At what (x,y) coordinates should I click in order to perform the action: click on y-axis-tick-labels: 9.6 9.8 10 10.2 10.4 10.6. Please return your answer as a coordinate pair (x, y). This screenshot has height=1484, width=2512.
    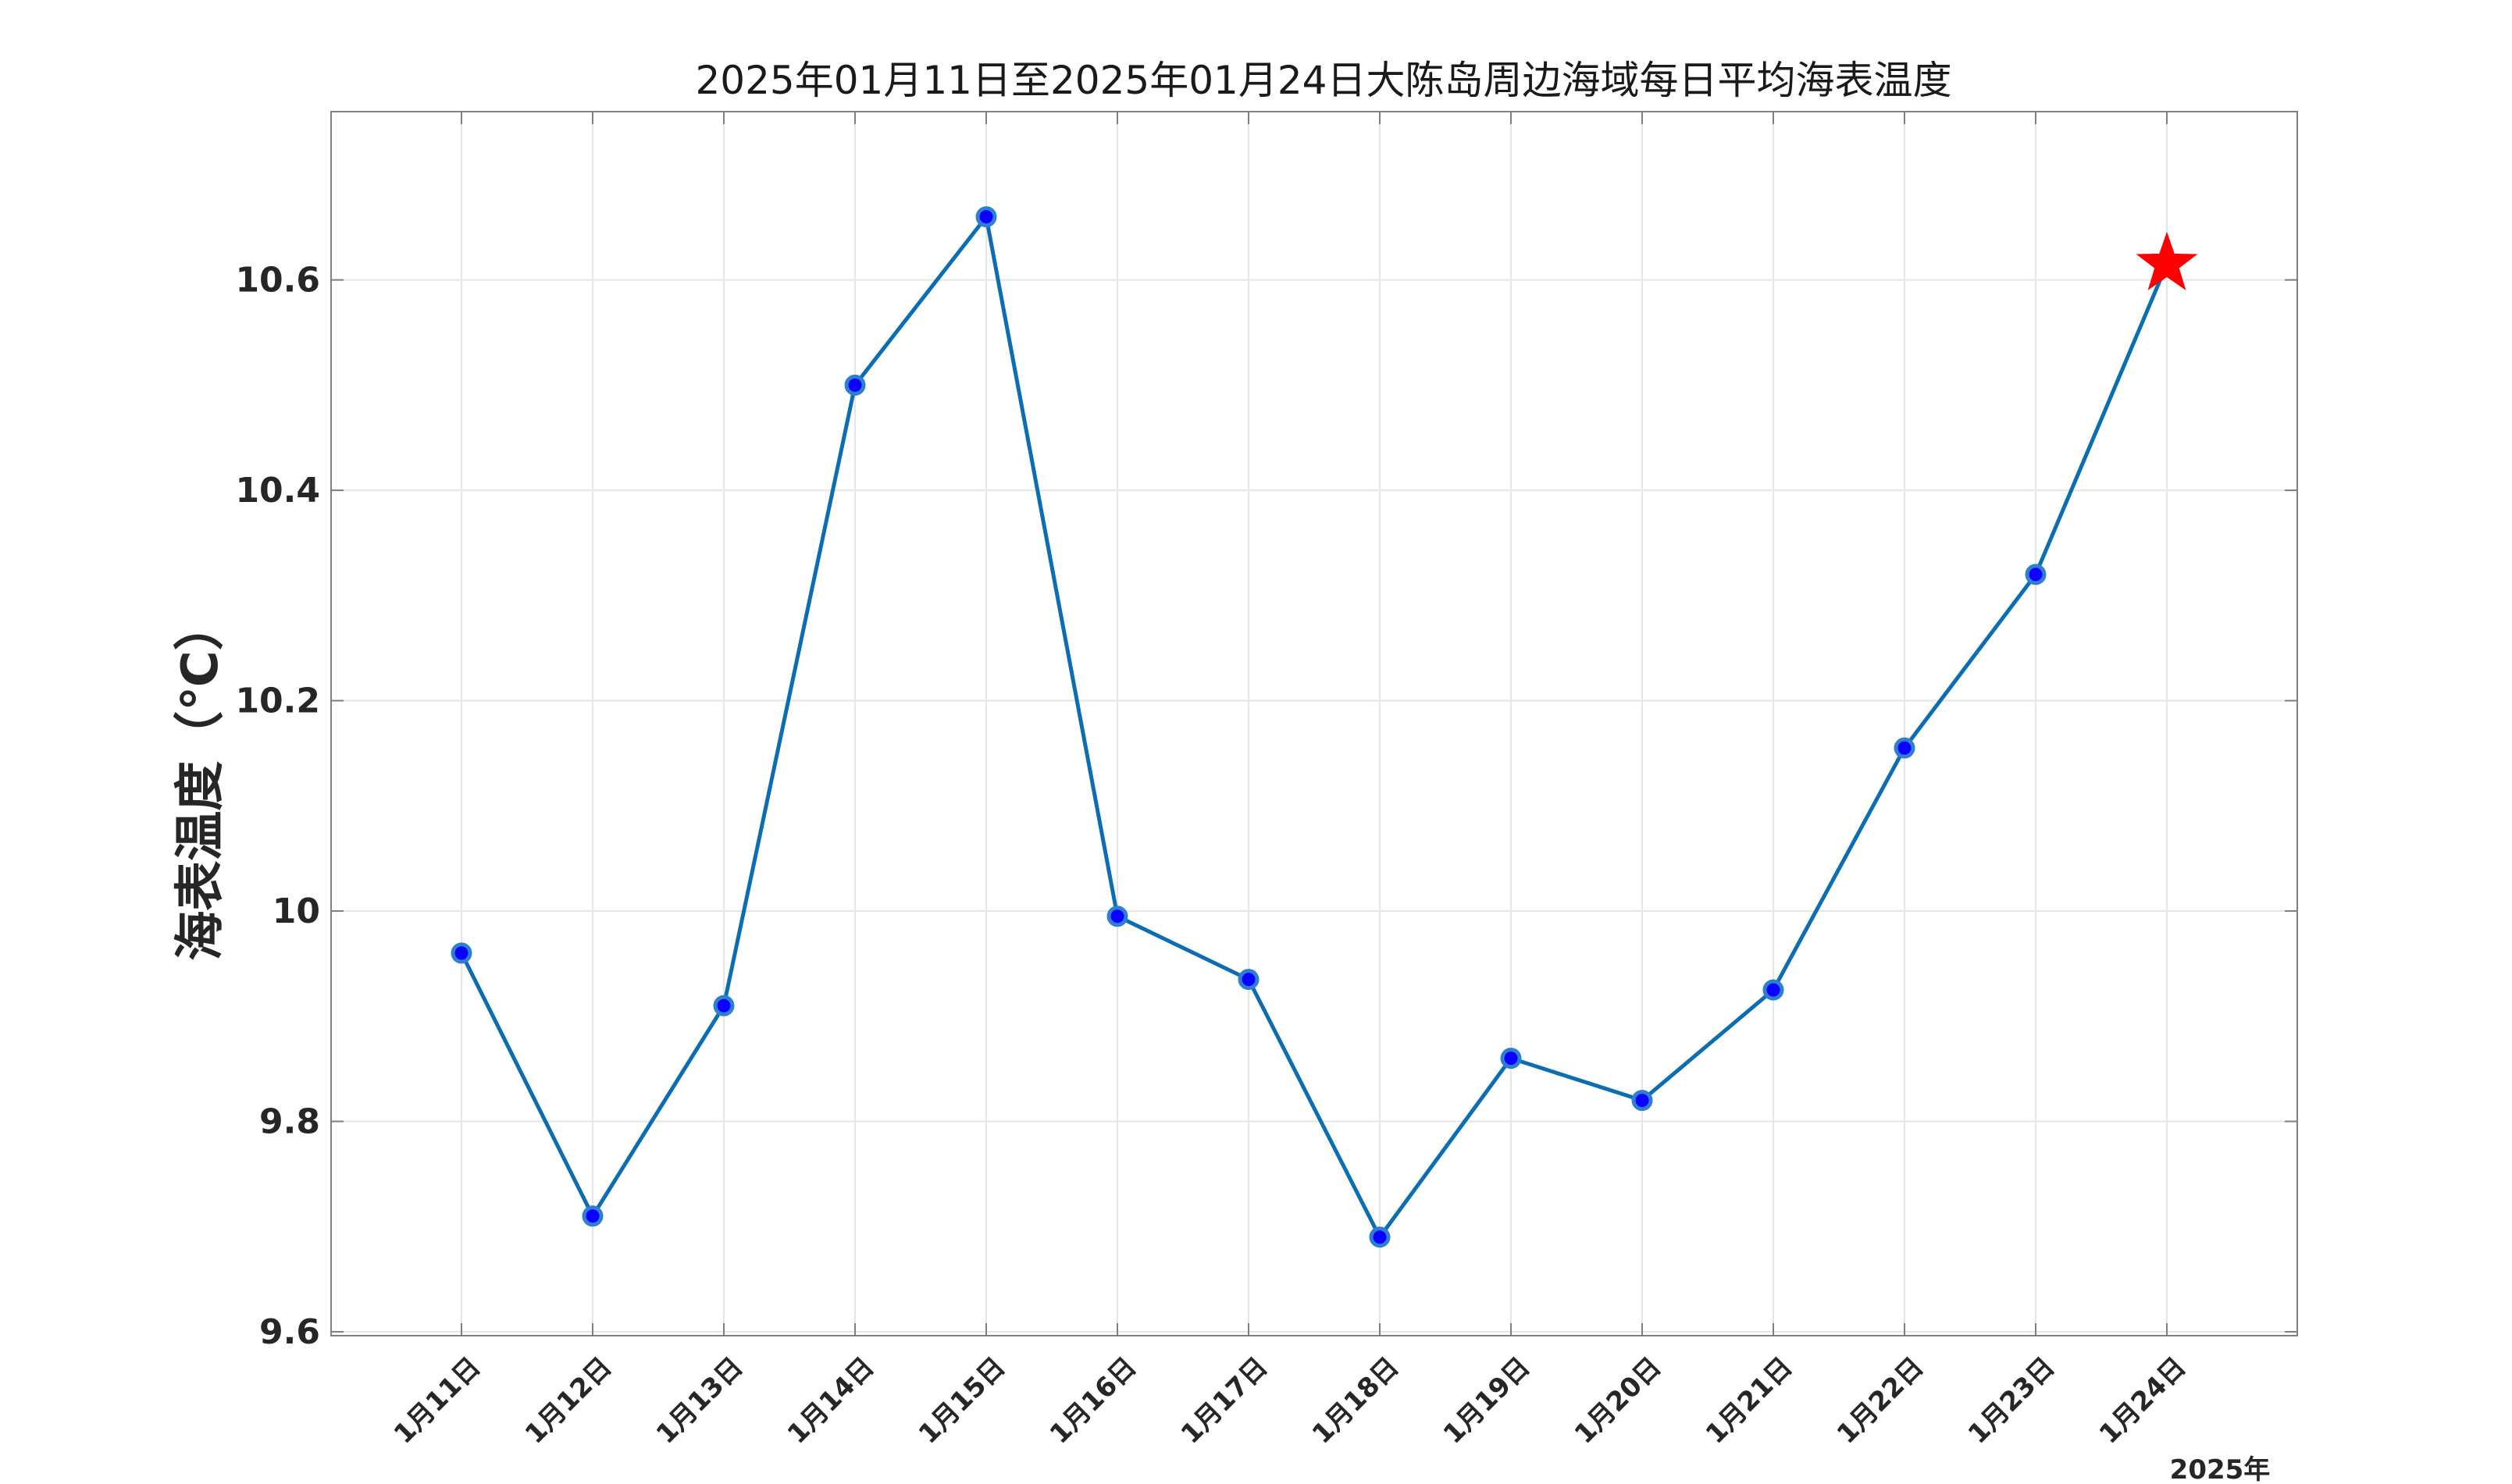
    Looking at the image, I should click on (277, 807).